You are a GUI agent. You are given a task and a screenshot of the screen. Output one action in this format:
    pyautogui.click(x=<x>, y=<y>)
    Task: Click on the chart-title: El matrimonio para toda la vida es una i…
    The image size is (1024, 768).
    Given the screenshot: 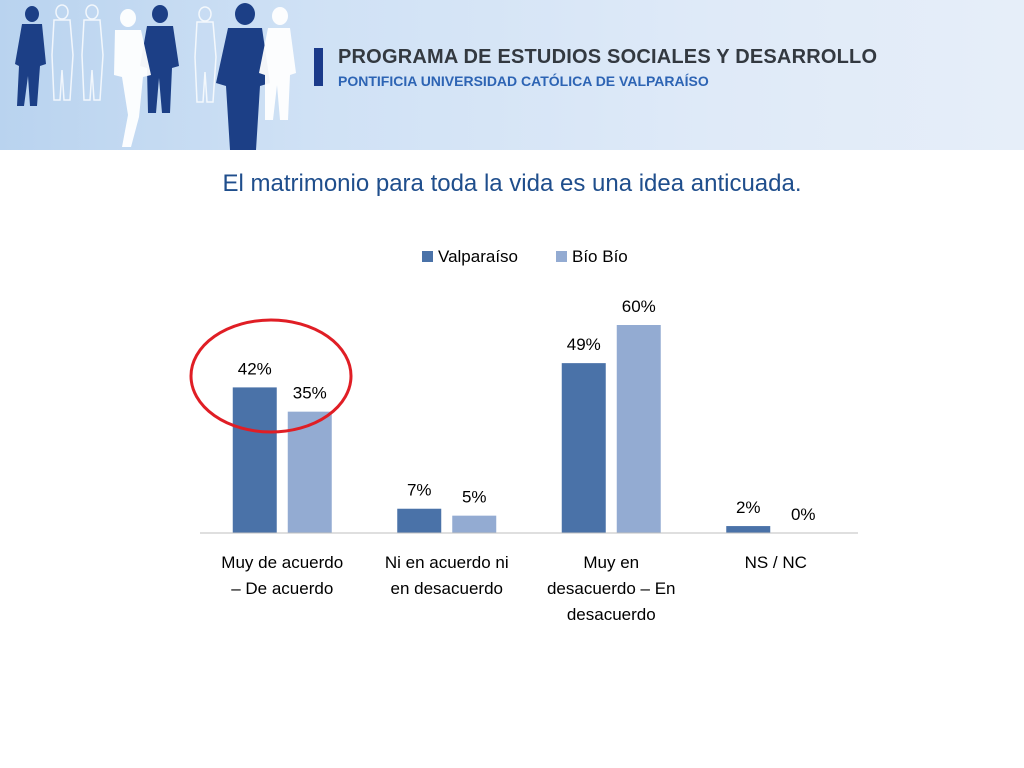 What is the action you would take?
    pyautogui.click(x=512, y=183)
    